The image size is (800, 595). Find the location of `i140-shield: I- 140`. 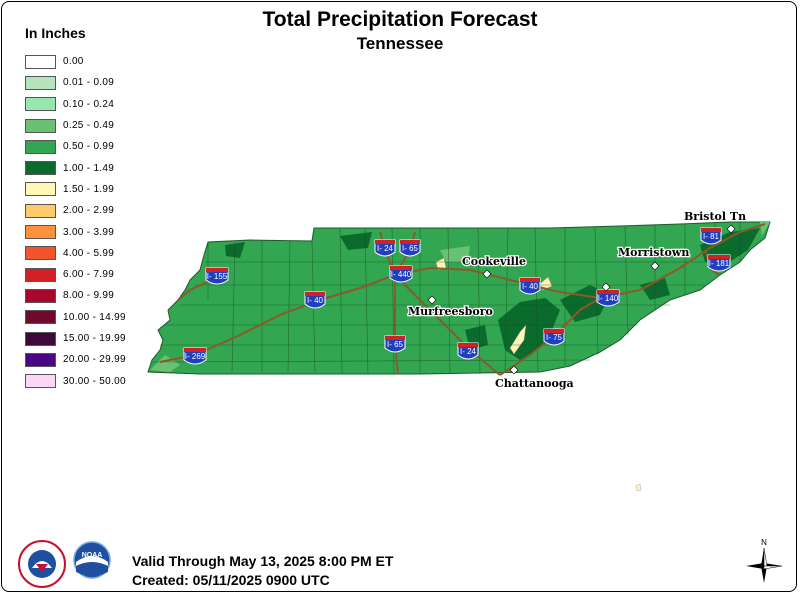

i140-shield: I- 140 is located at coordinates (608, 298).